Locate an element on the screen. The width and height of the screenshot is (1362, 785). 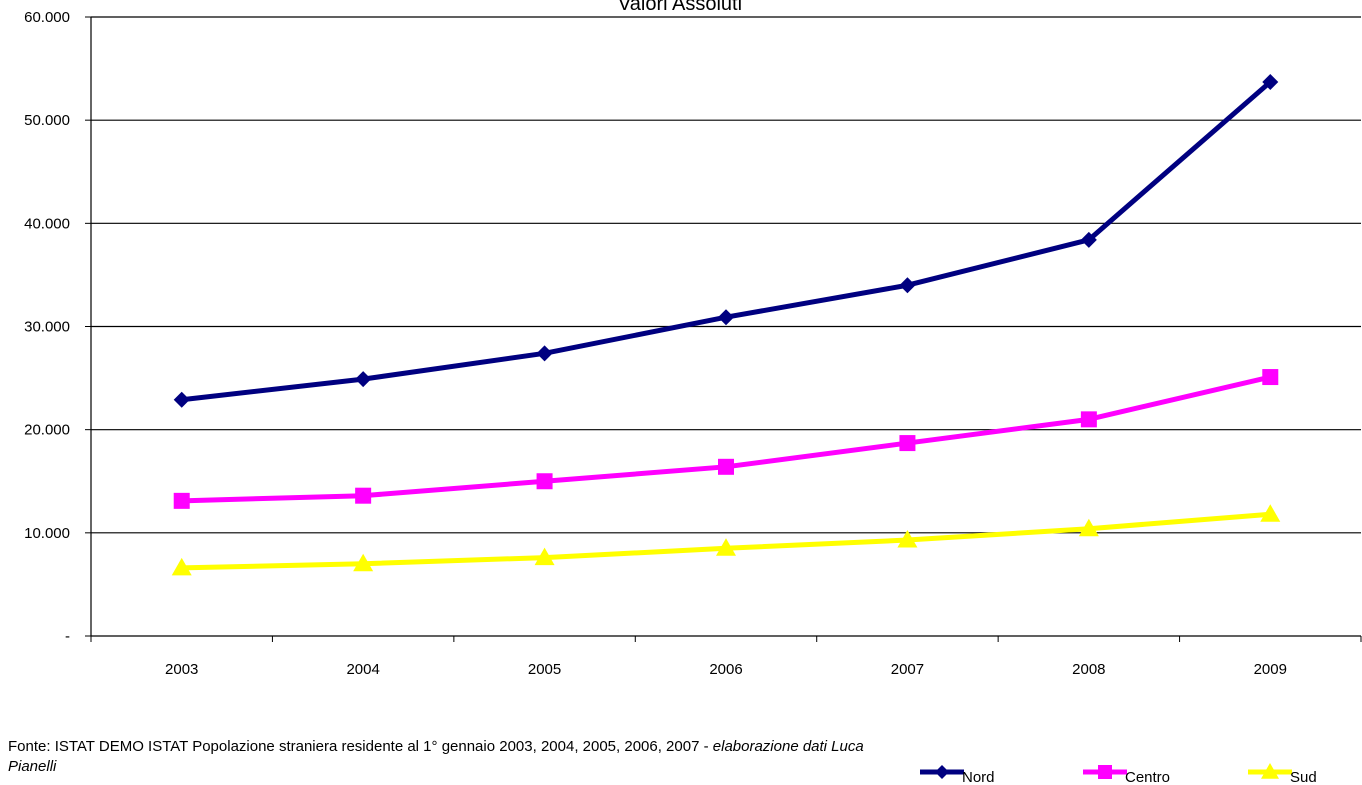
x-tick-label: 2003 is located at coordinates (181, 669).